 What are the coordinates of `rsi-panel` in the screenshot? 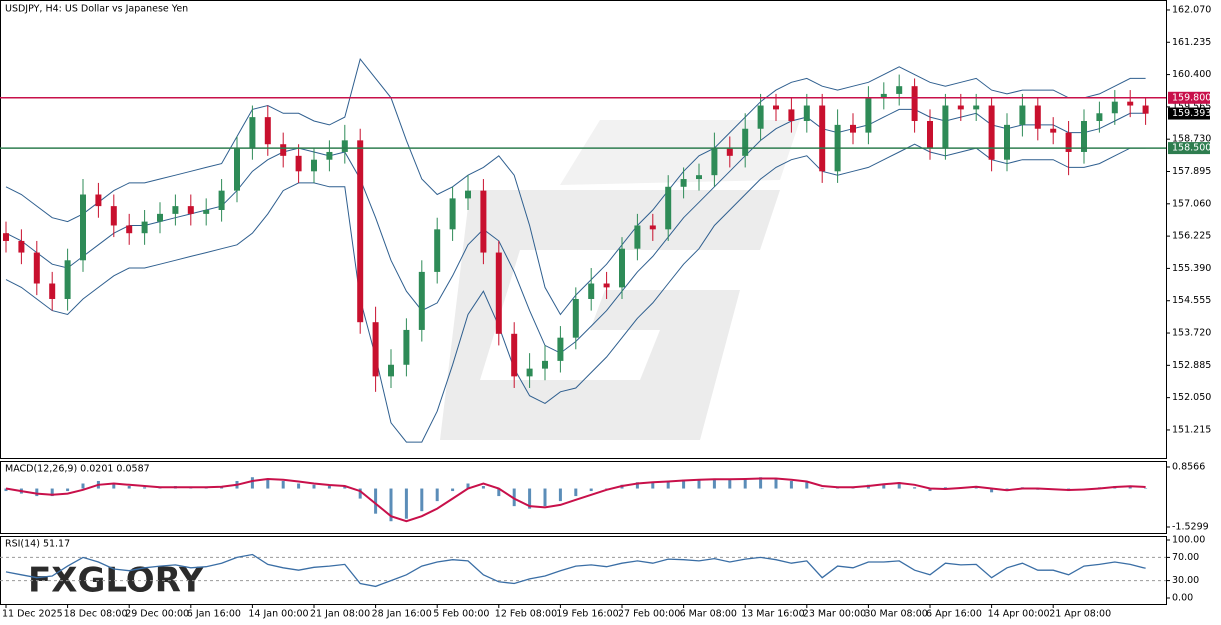 It's located at (583, 570).